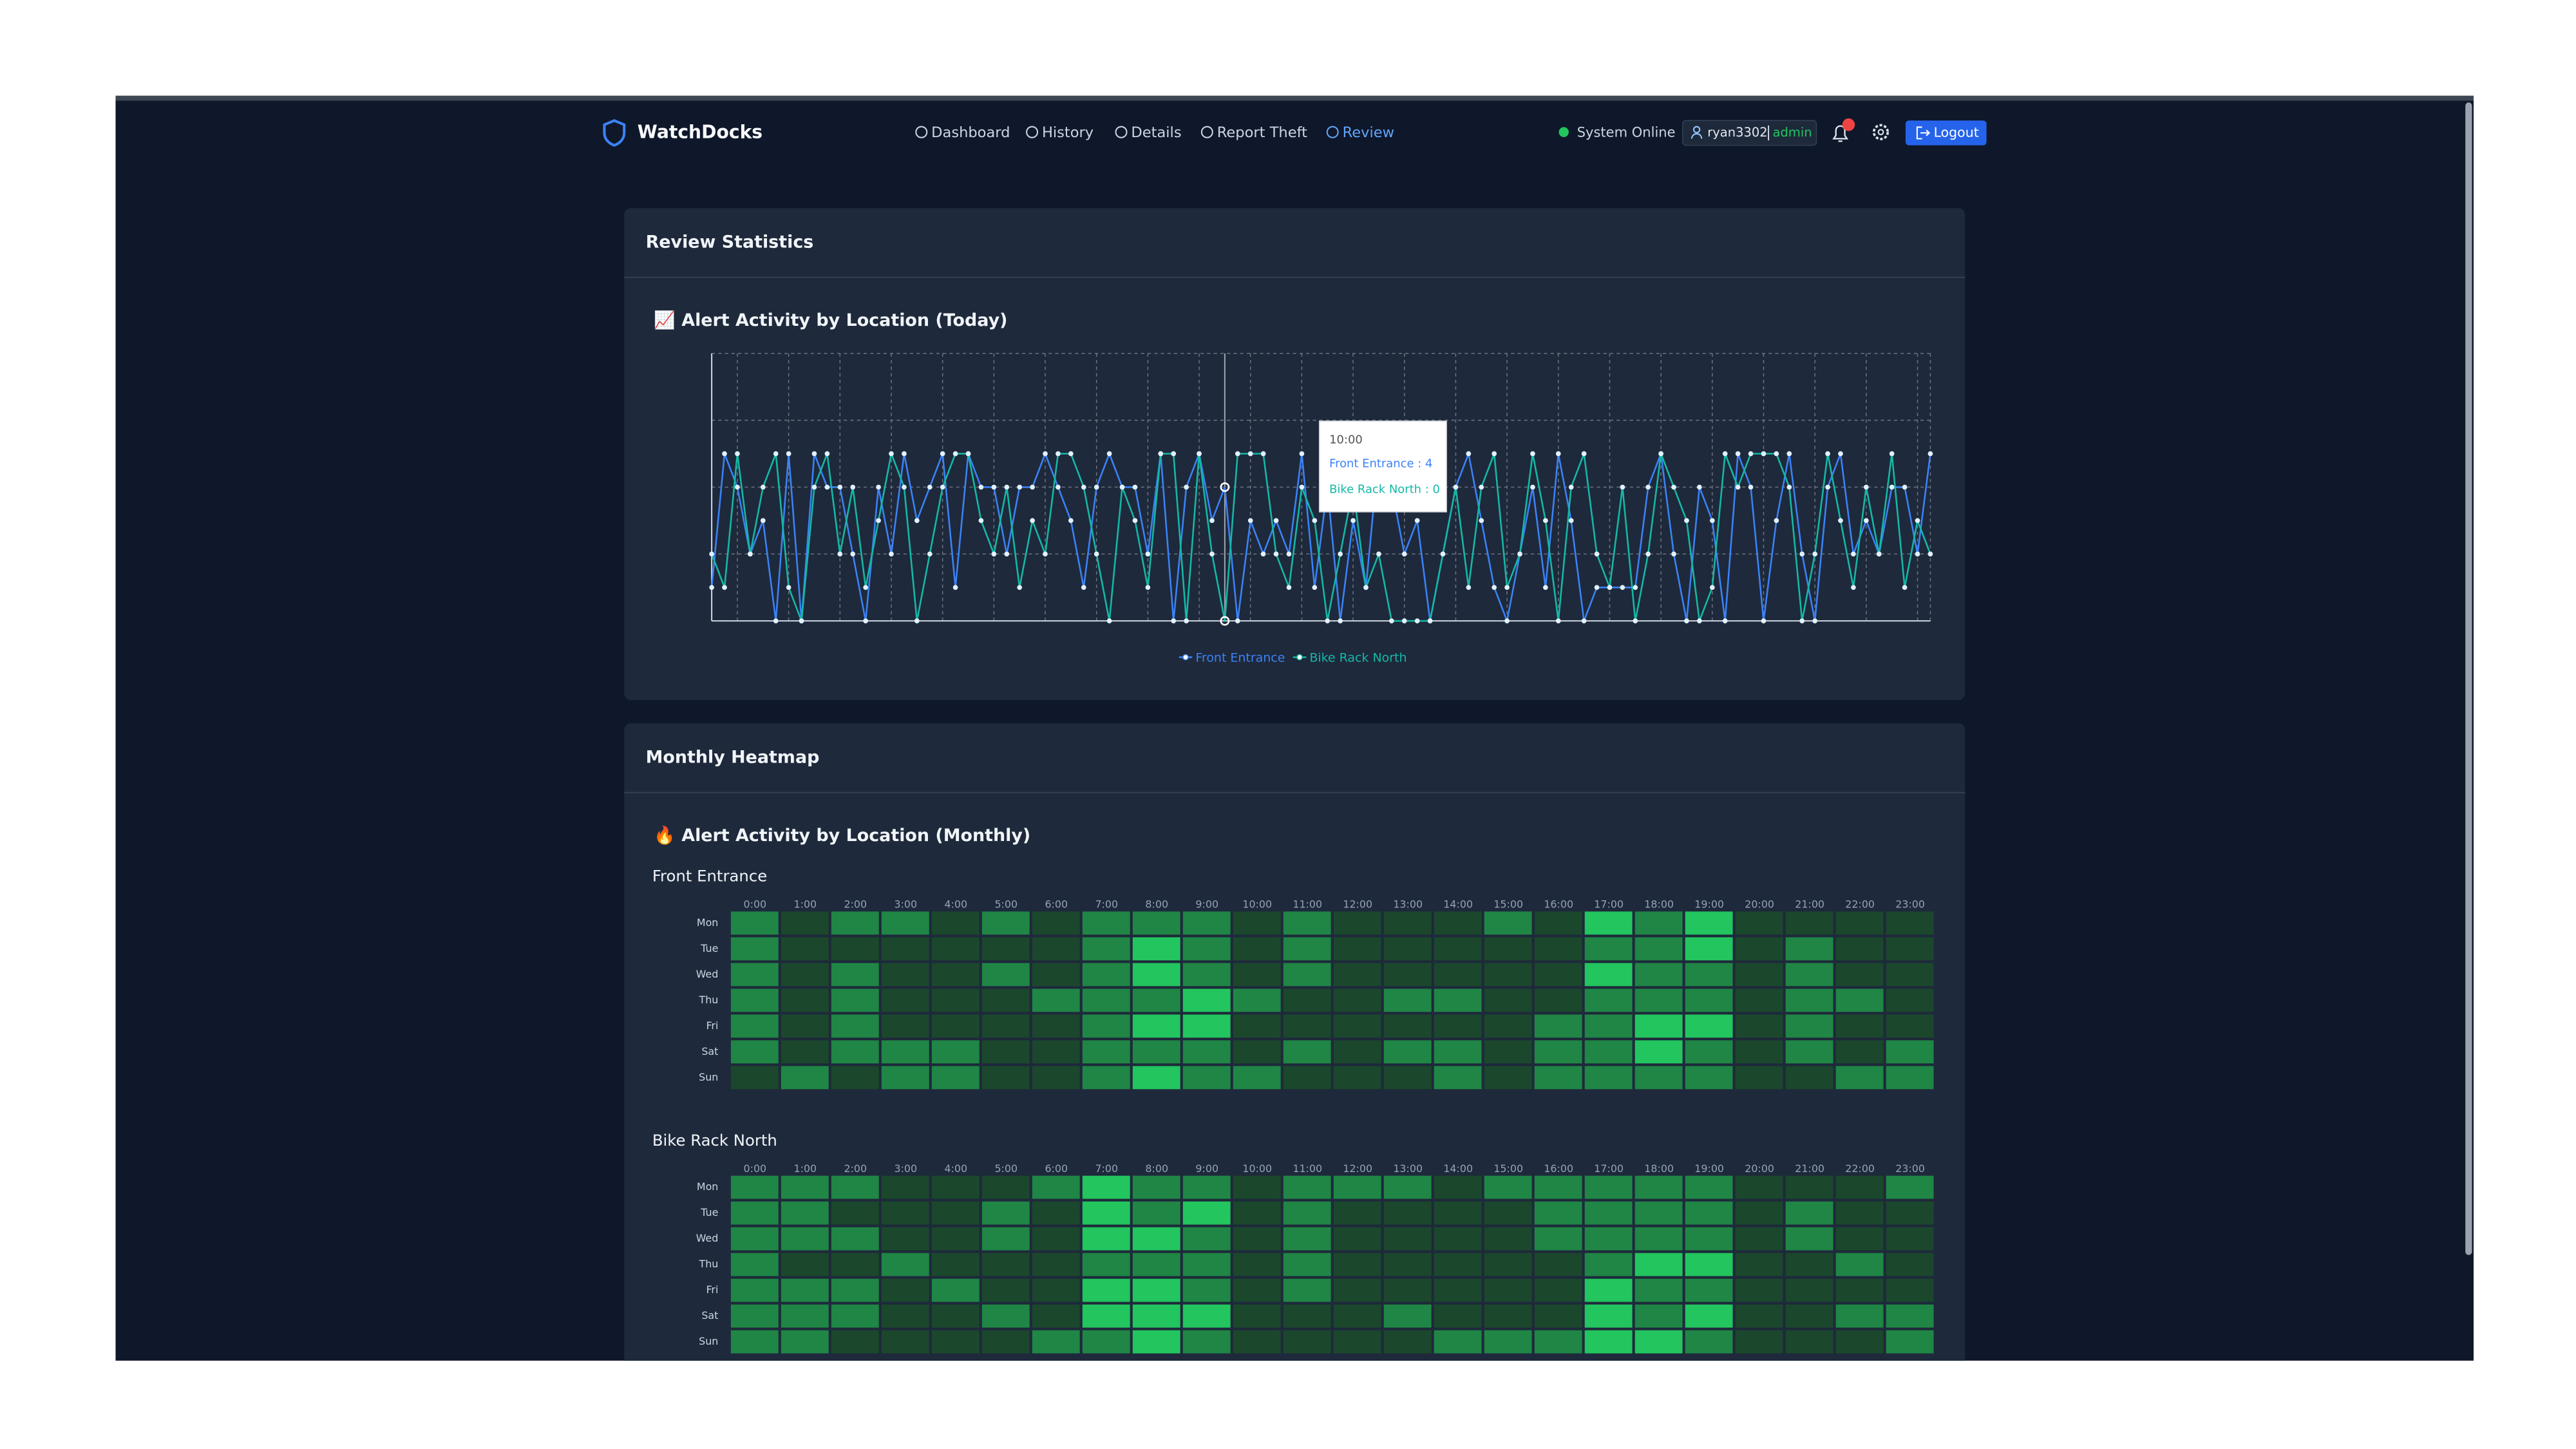  What do you see at coordinates (1458, 1168) in the screenshot?
I see `hour-label: 14:00` at bounding box center [1458, 1168].